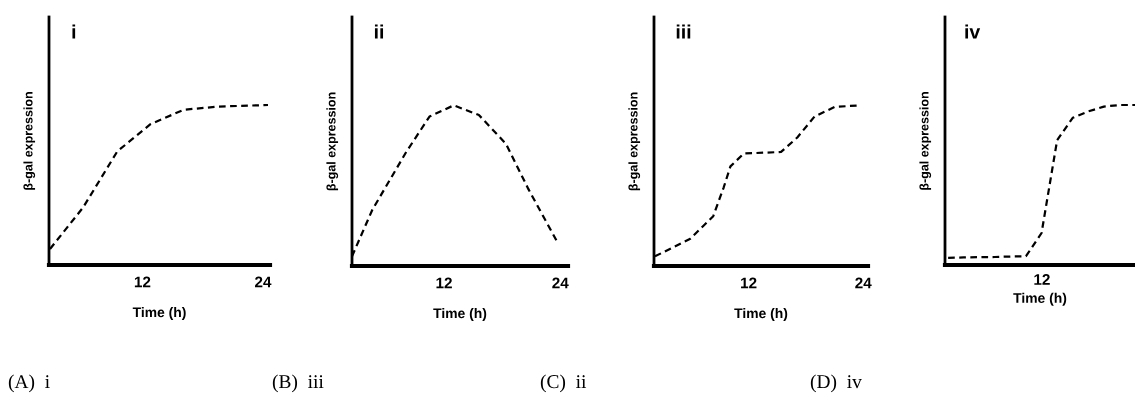  What do you see at coordinates (563, 383) in the screenshot?
I see `text: (C) ii` at bounding box center [563, 383].